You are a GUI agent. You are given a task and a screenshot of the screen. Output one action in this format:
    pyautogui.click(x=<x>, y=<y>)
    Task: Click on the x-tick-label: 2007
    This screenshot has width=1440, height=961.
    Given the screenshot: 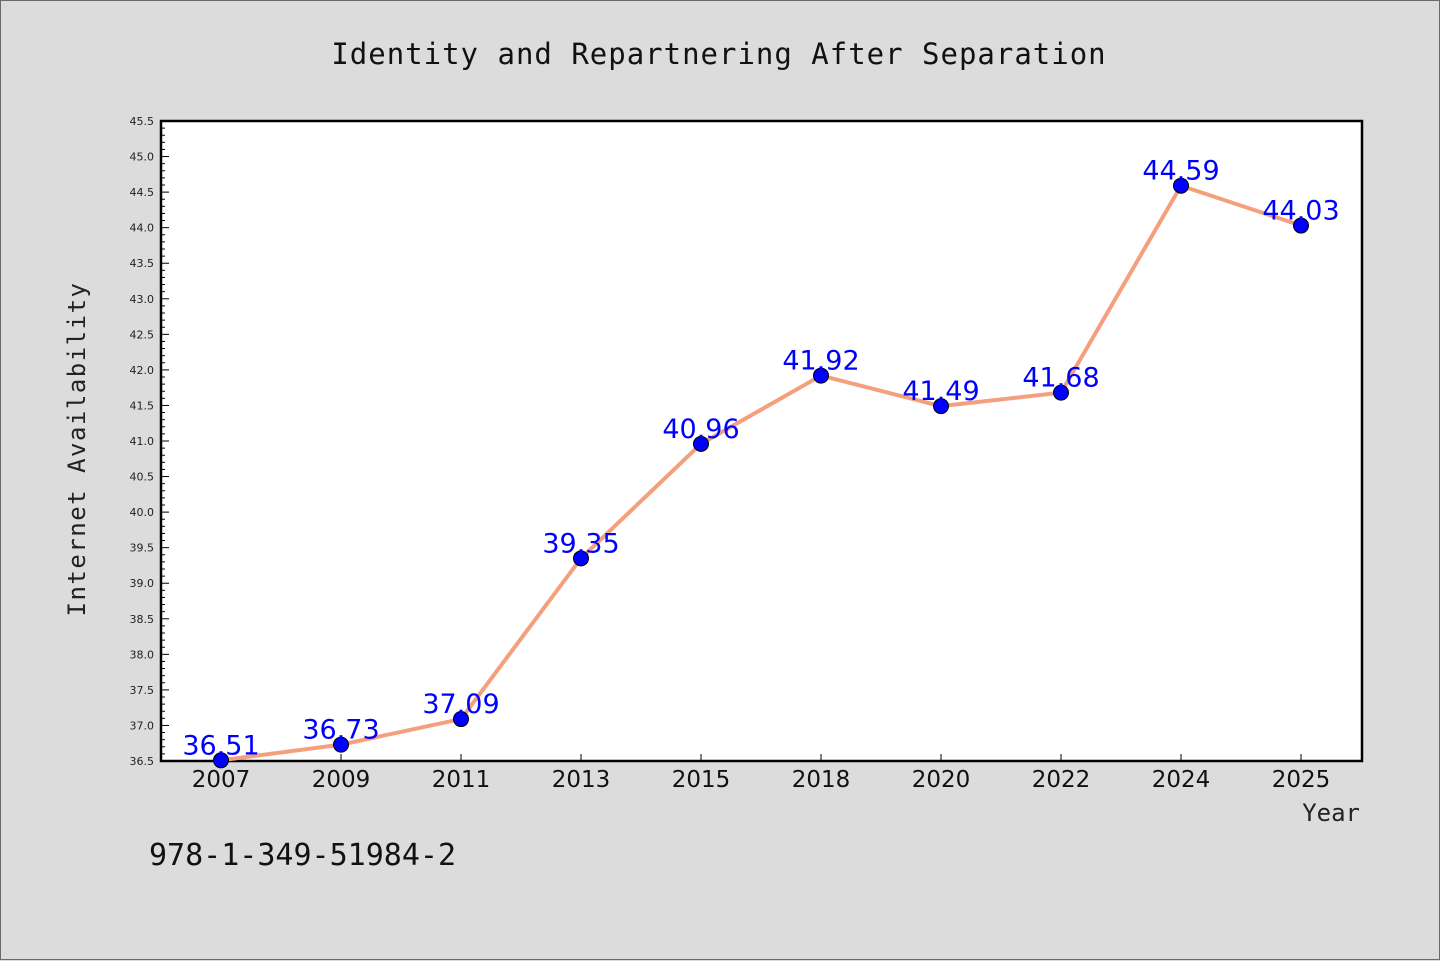 What is the action you would take?
    pyautogui.click(x=221, y=780)
    